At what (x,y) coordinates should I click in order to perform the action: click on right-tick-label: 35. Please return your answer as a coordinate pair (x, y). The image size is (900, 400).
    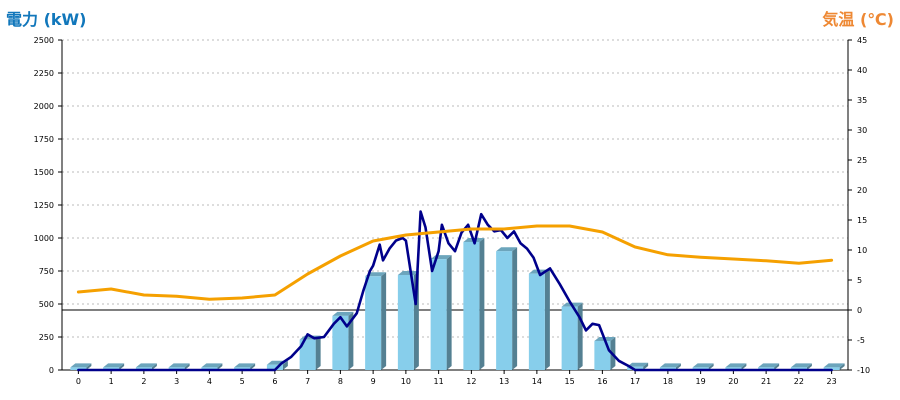
    Looking at the image, I should click on (862, 100).